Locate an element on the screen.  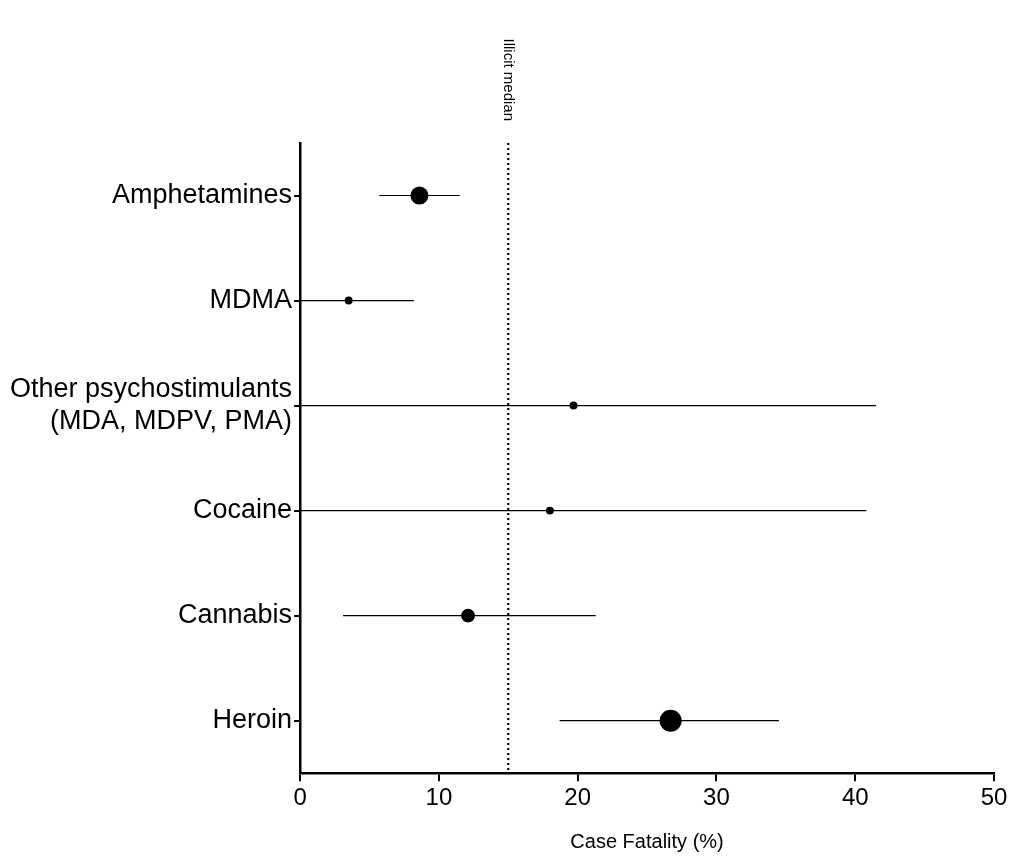
y-tick-label: MDMA is located at coordinates (251, 299).